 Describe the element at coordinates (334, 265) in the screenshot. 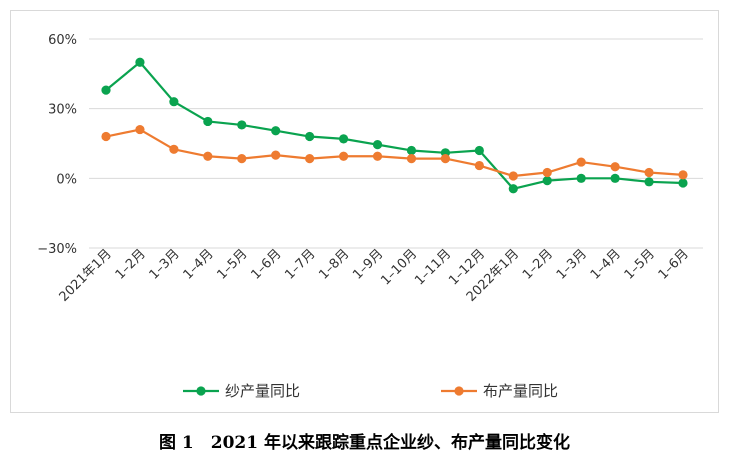

I see `x-tick-label: 1–8月` at that location.